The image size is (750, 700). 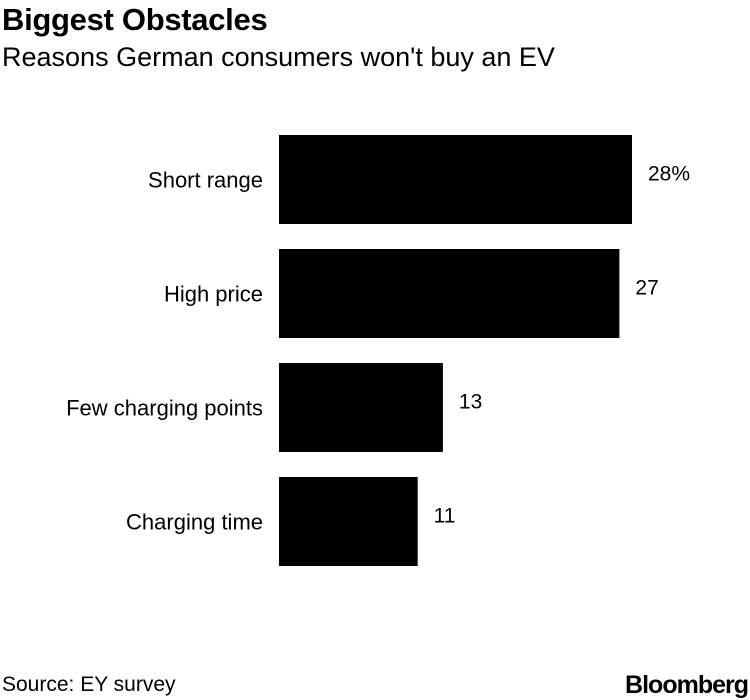 I want to click on category-label: Short range, so click(x=205, y=180).